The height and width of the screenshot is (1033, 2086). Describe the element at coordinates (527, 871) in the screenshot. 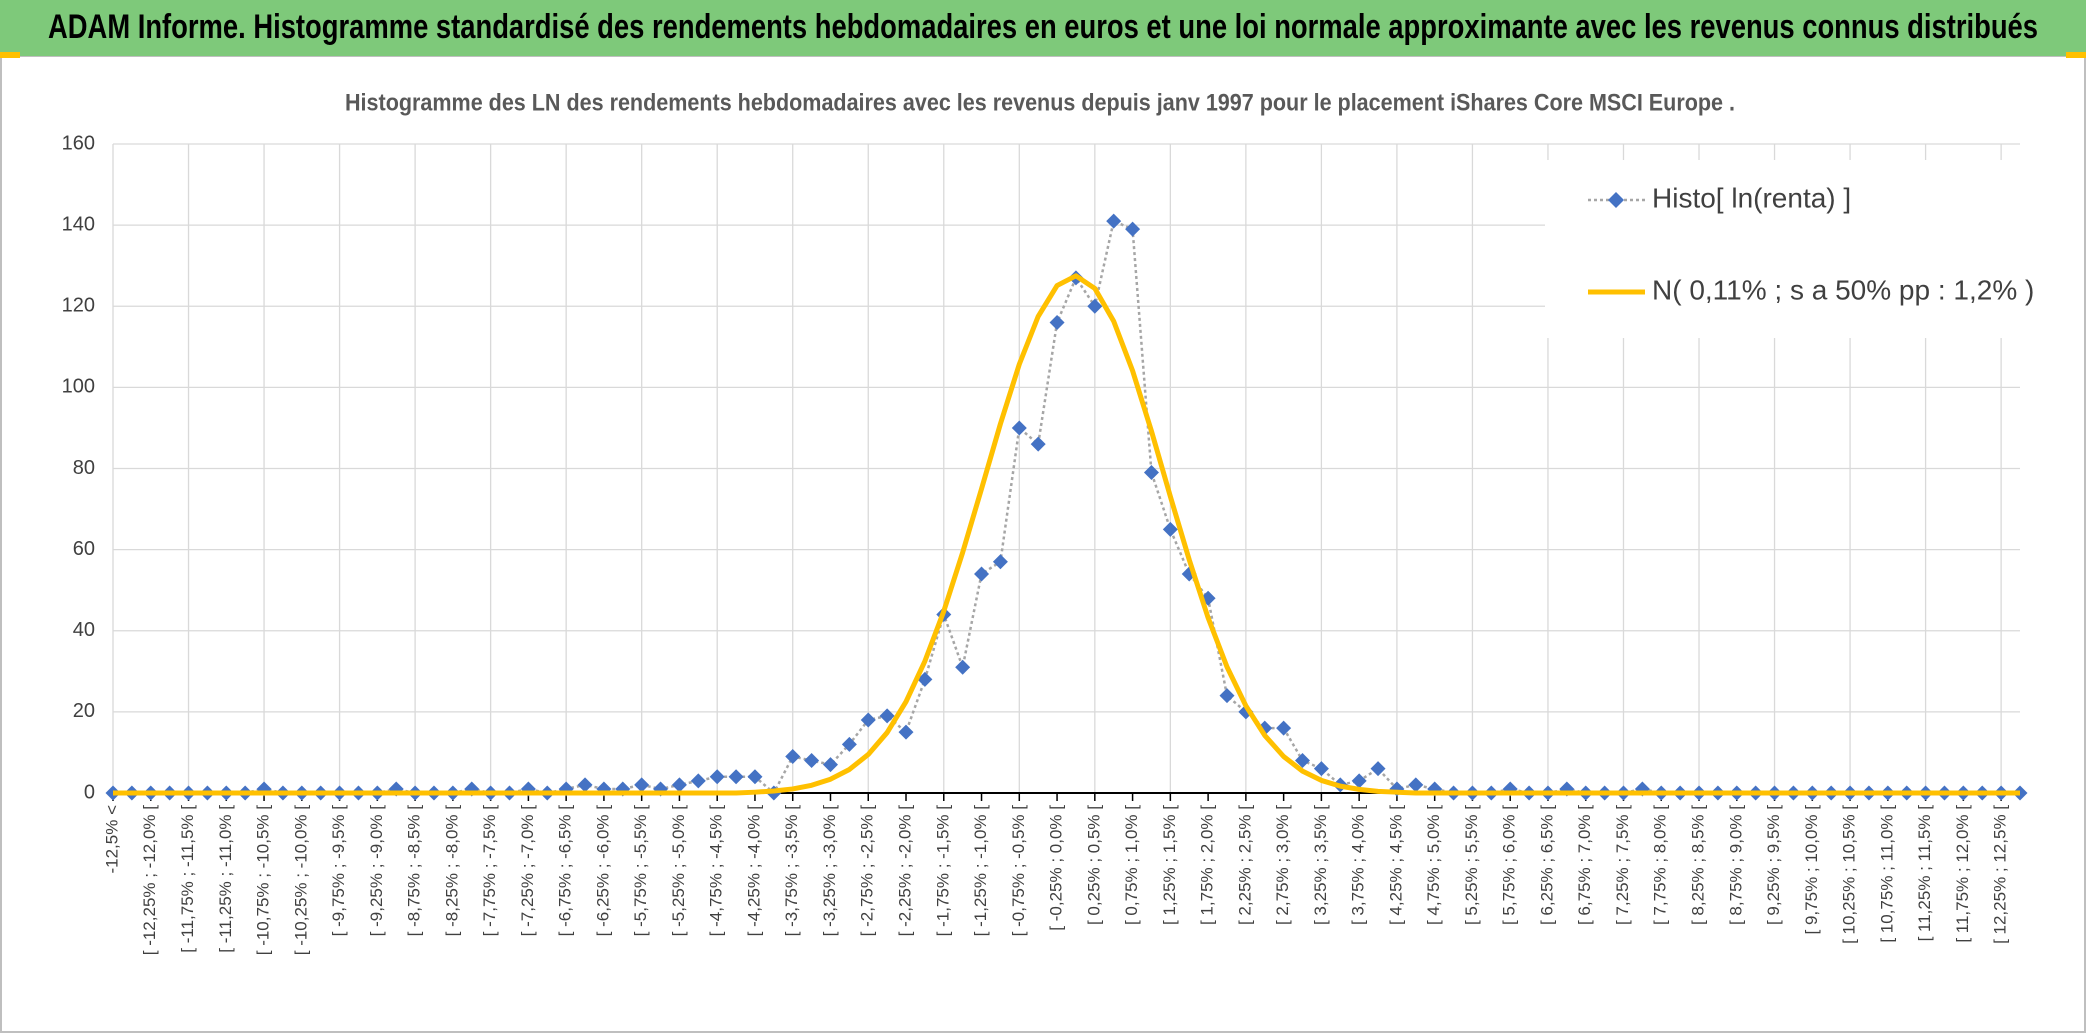

I see `x-tick-label: [ -7,25% ; -7,0% [` at that location.